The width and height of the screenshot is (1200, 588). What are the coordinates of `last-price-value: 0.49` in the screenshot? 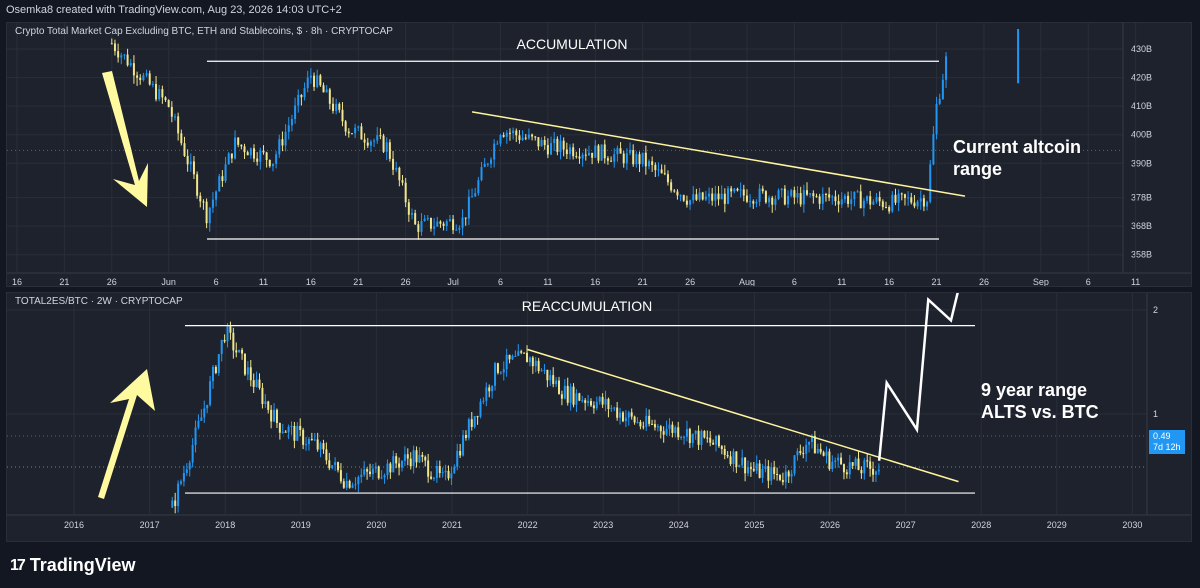 It's located at (1162, 436).